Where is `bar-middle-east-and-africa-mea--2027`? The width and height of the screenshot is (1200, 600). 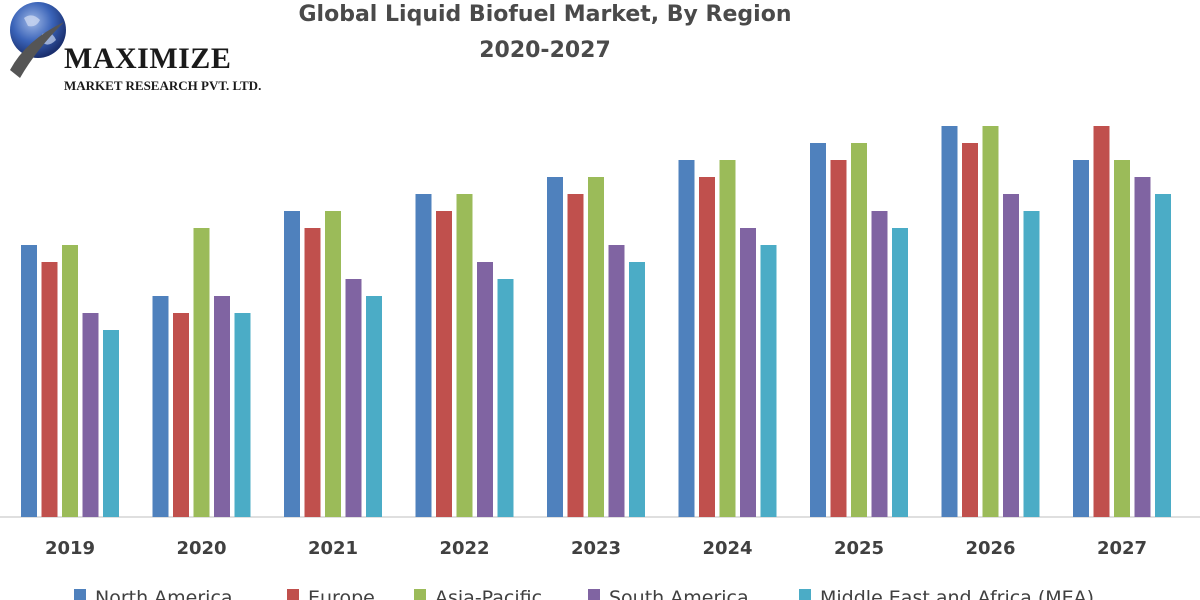
bar-middle-east-and-africa-mea--2027 is located at coordinates (1163, 355).